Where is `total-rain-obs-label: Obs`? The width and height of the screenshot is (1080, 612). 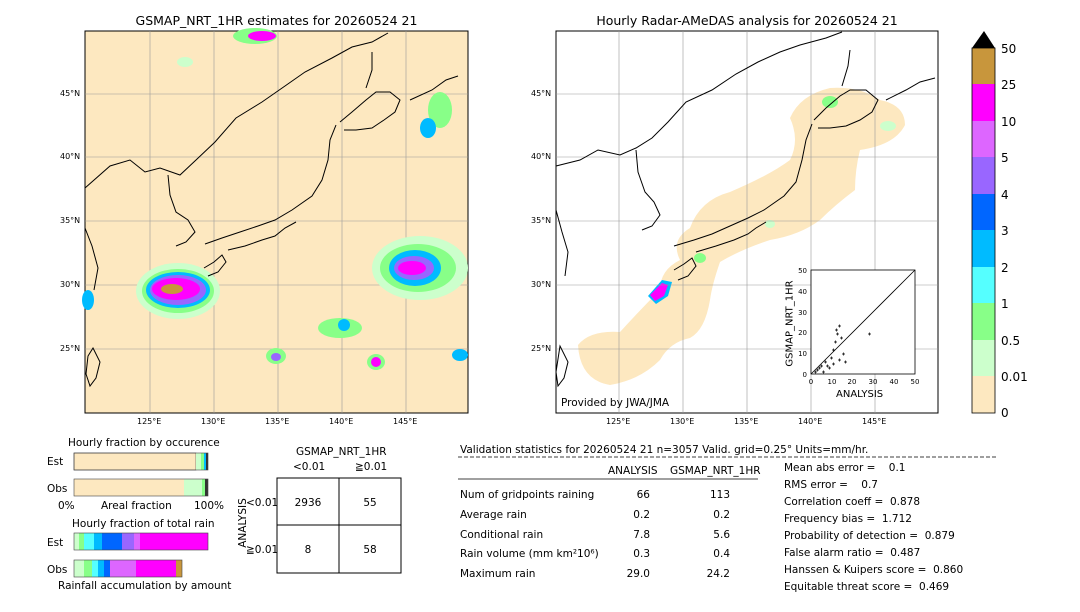
total-rain-obs-label: Obs is located at coordinates (57, 570).